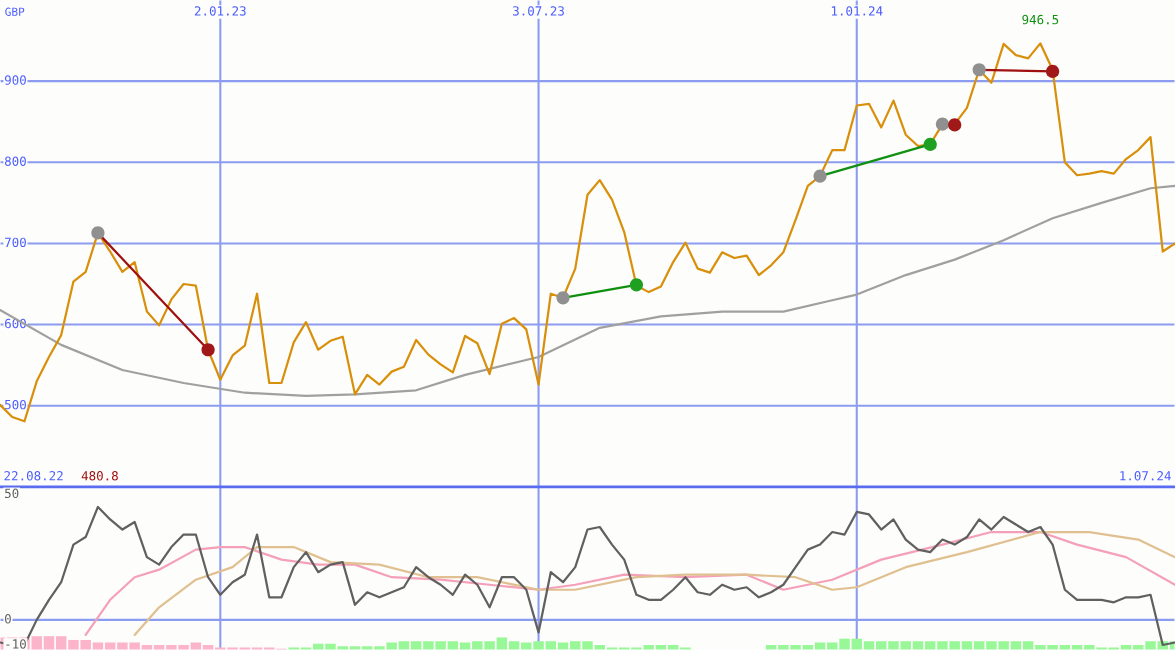 The image size is (1175, 650). What do you see at coordinates (99, 476) in the screenshot?
I see `annotation: 480.8` at bounding box center [99, 476].